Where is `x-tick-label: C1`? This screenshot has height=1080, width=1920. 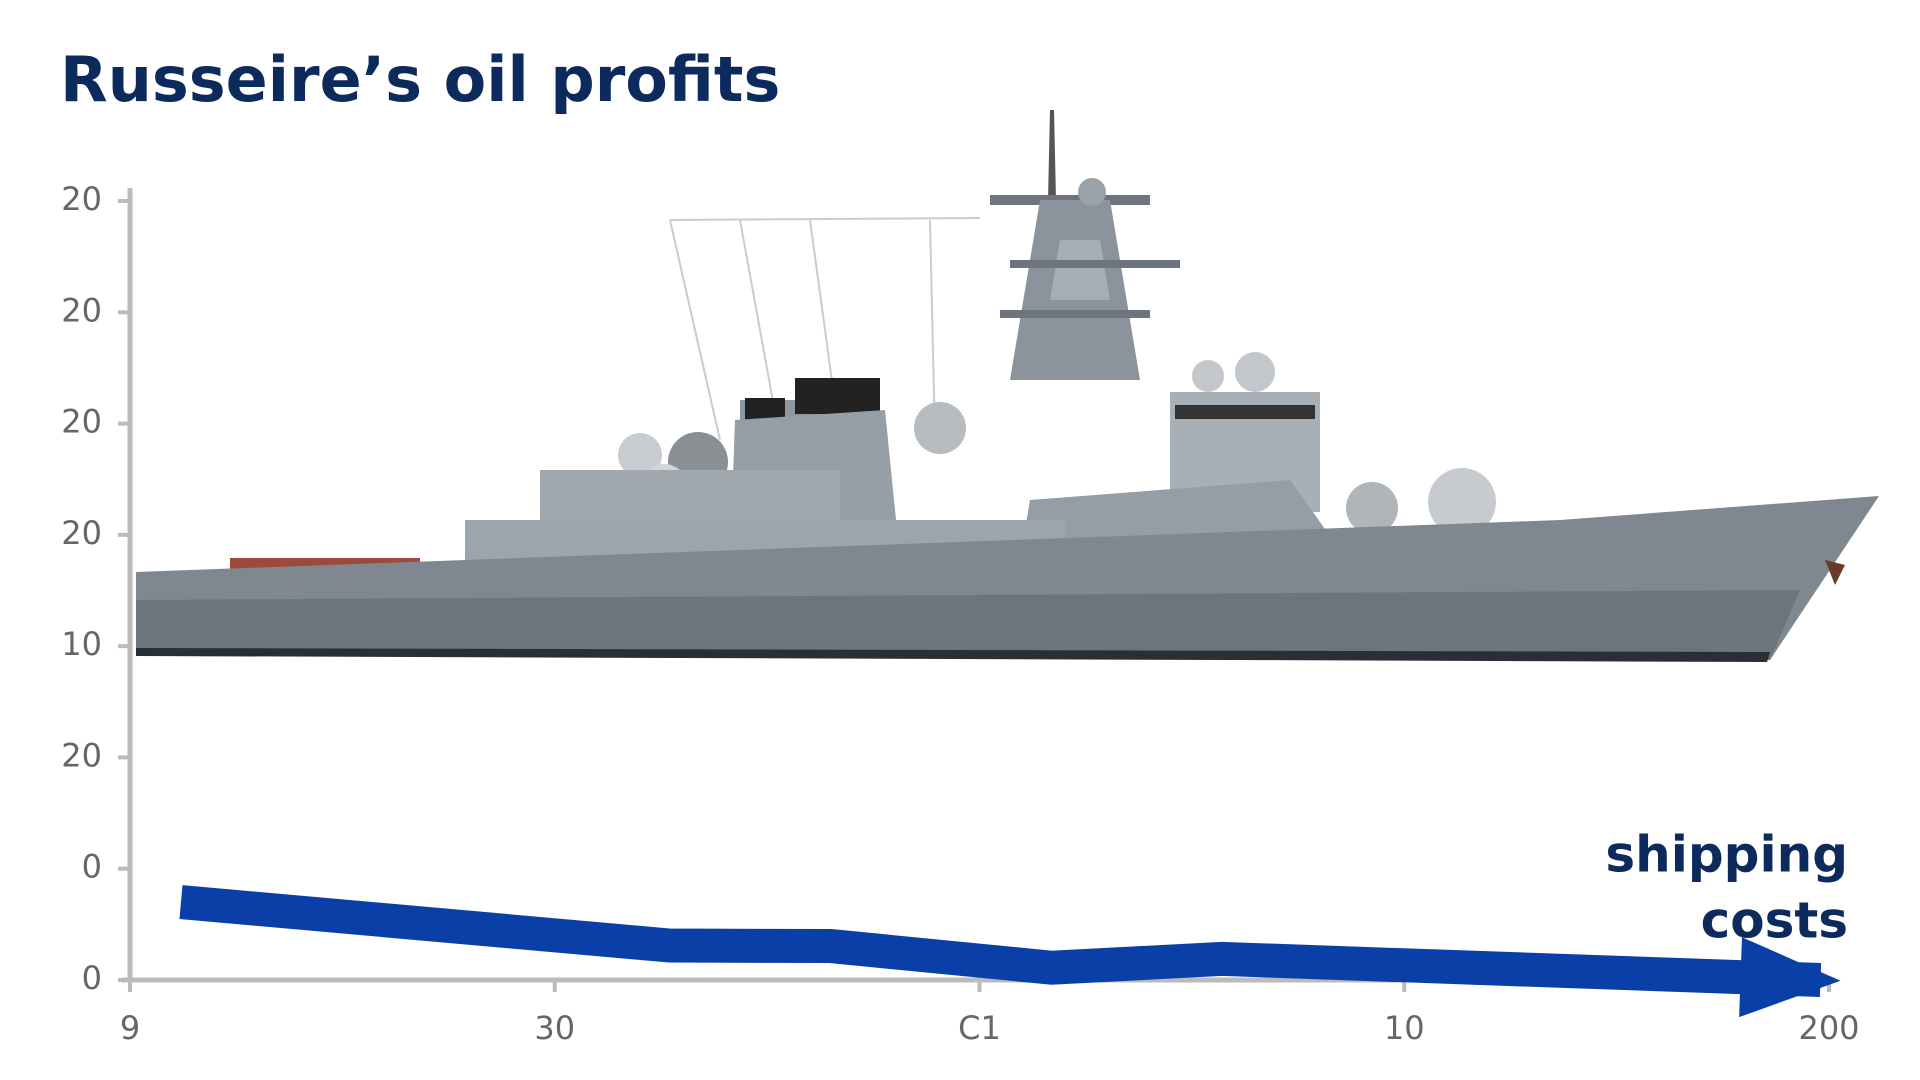 x-tick-label: C1 is located at coordinates (979, 1028).